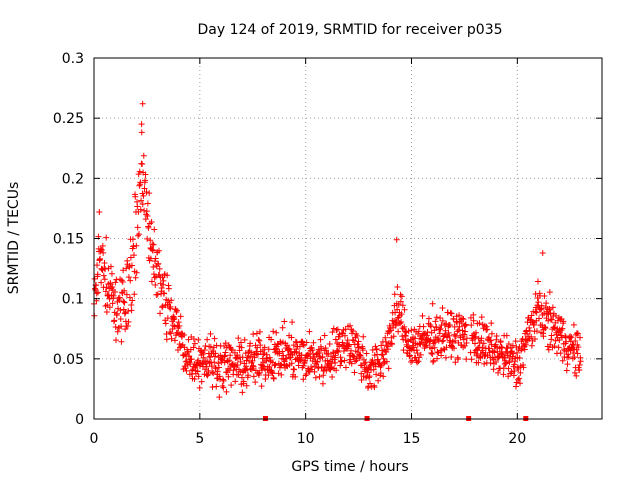 The width and height of the screenshot is (640, 480). What do you see at coordinates (68, 119) in the screenshot?
I see `y-tick-label: 0.25` at bounding box center [68, 119].